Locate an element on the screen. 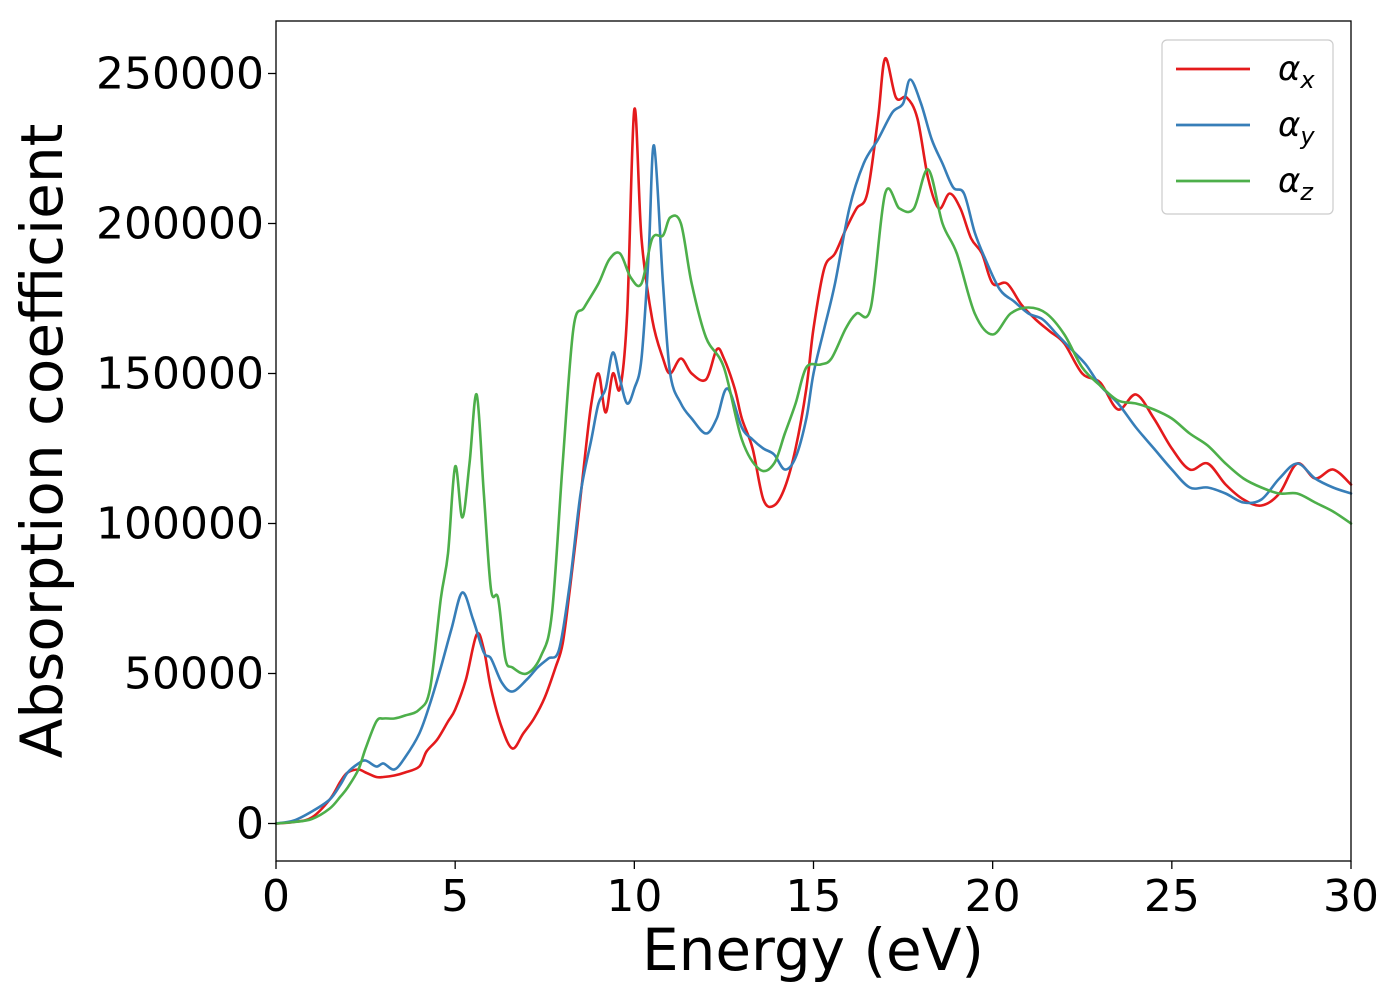 This screenshot has width=1400, height=1000. x-axis-label: Energy (eV) is located at coordinates (813, 950).